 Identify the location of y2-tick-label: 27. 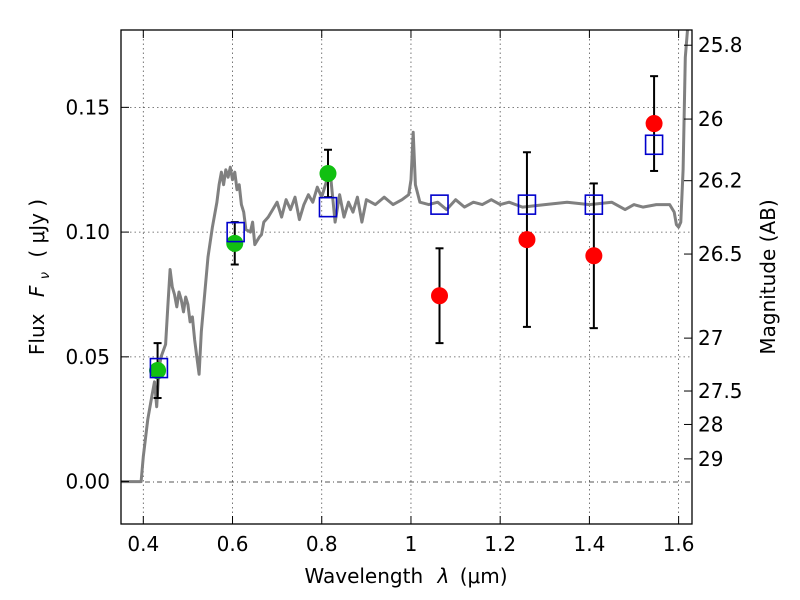
(710, 338).